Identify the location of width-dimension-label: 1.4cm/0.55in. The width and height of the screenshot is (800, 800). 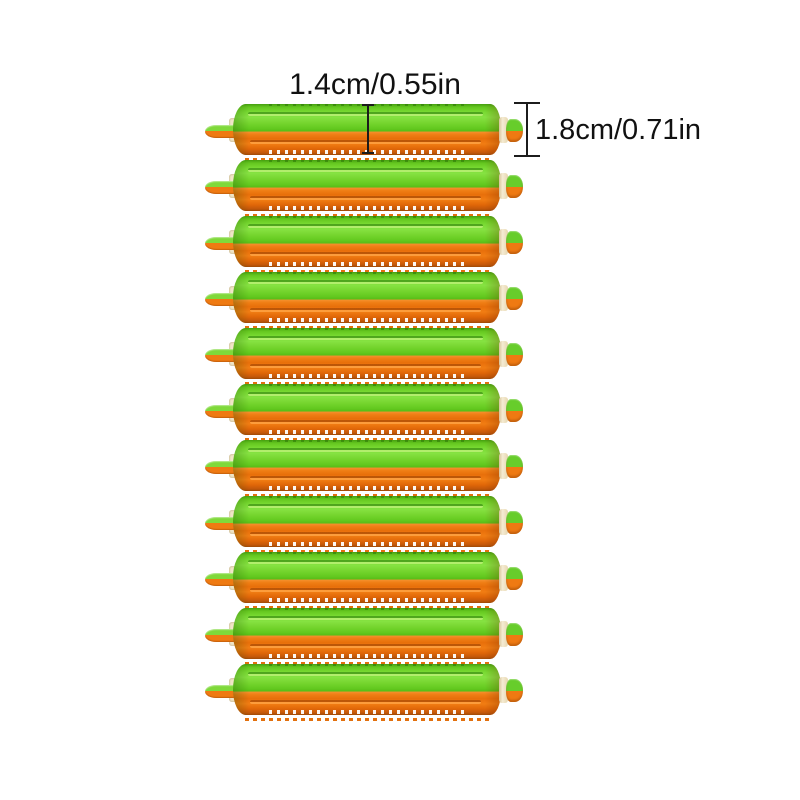
(375, 84).